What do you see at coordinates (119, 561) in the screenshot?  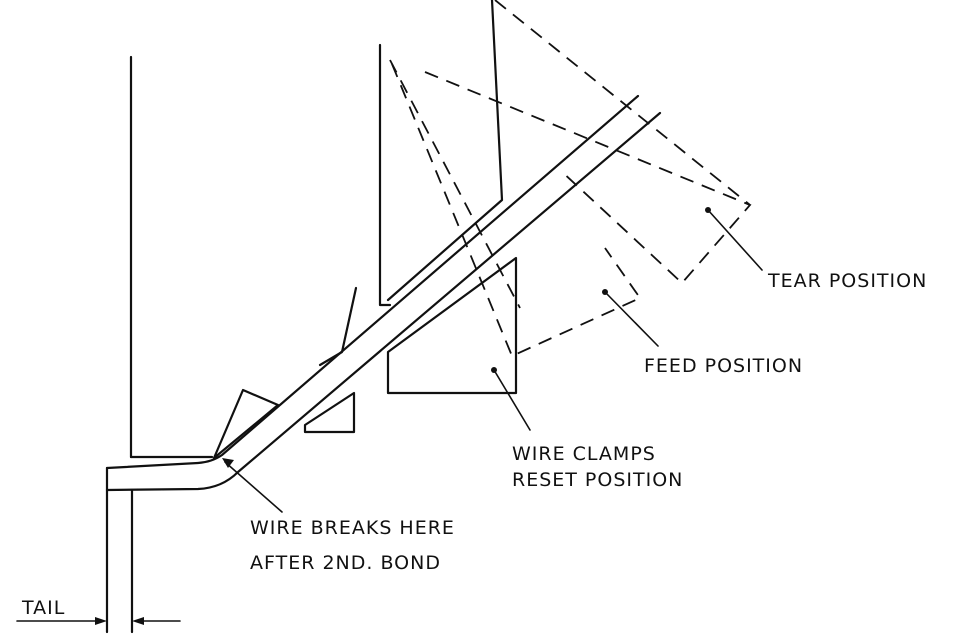 I see `bond-lead` at bounding box center [119, 561].